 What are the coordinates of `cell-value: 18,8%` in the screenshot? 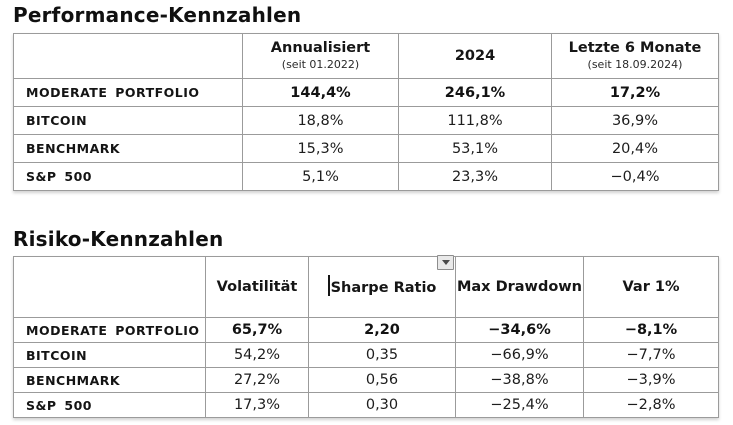 It's located at (320, 120).